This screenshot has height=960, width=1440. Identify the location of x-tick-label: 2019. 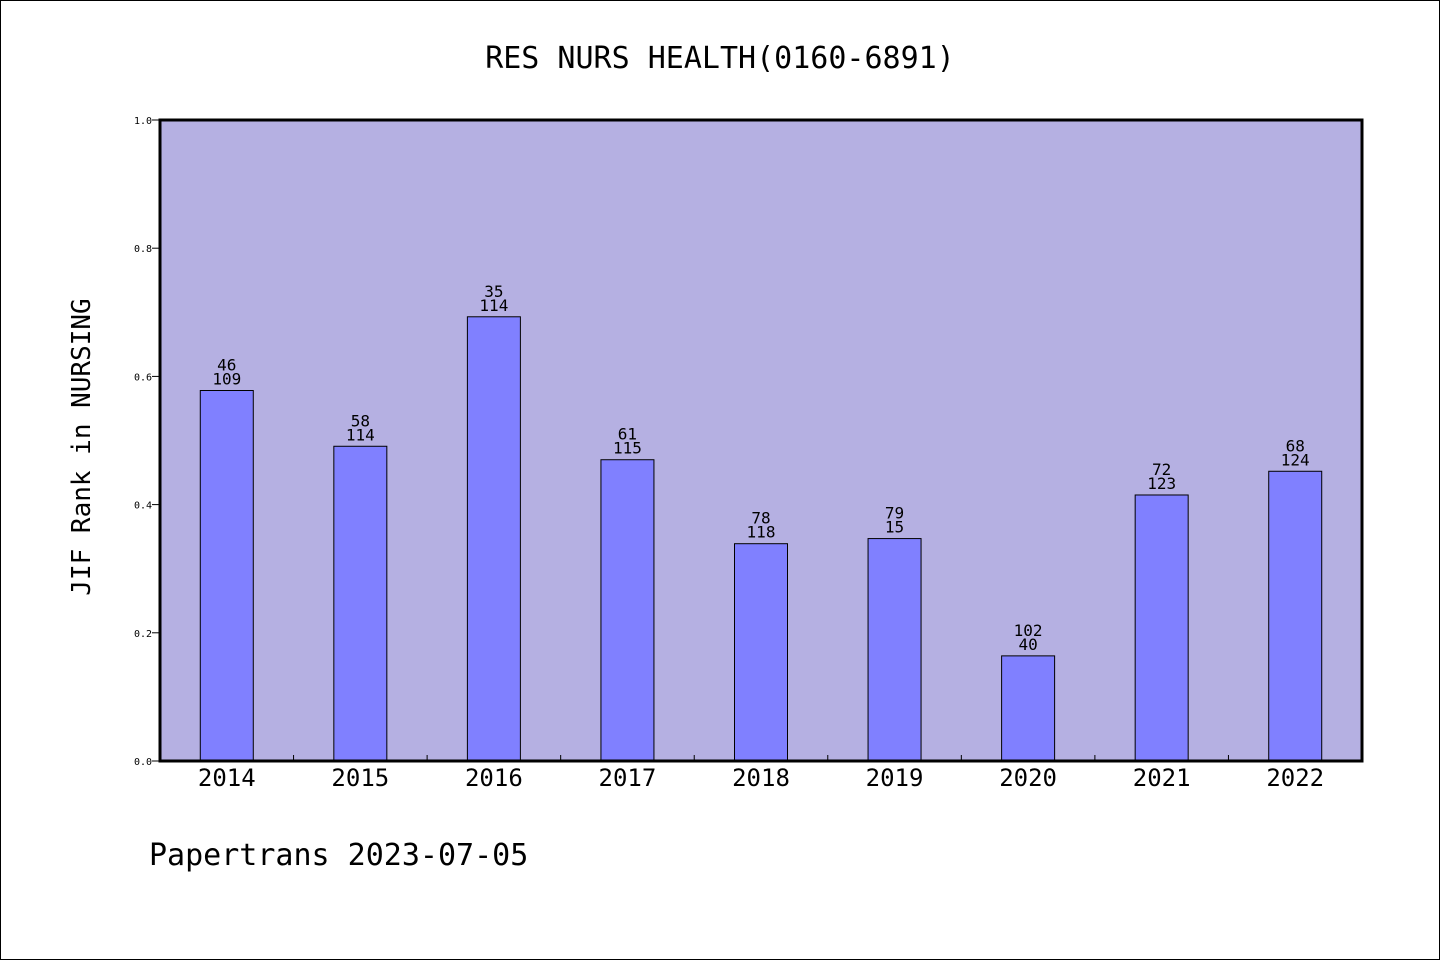
(895, 778).